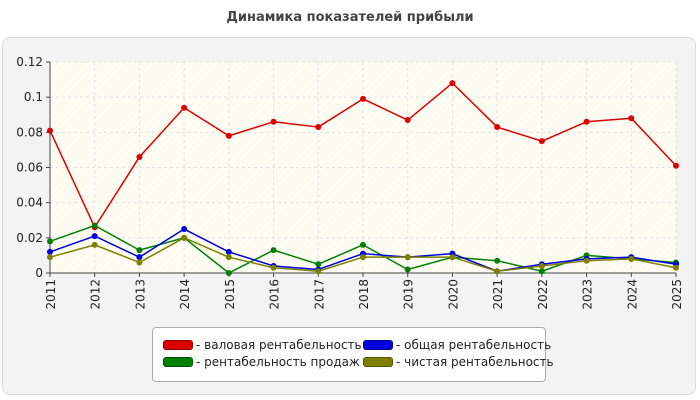  What do you see at coordinates (278, 362) in the screenshot?
I see `legend-label: - рентабельность продаж` at bounding box center [278, 362].